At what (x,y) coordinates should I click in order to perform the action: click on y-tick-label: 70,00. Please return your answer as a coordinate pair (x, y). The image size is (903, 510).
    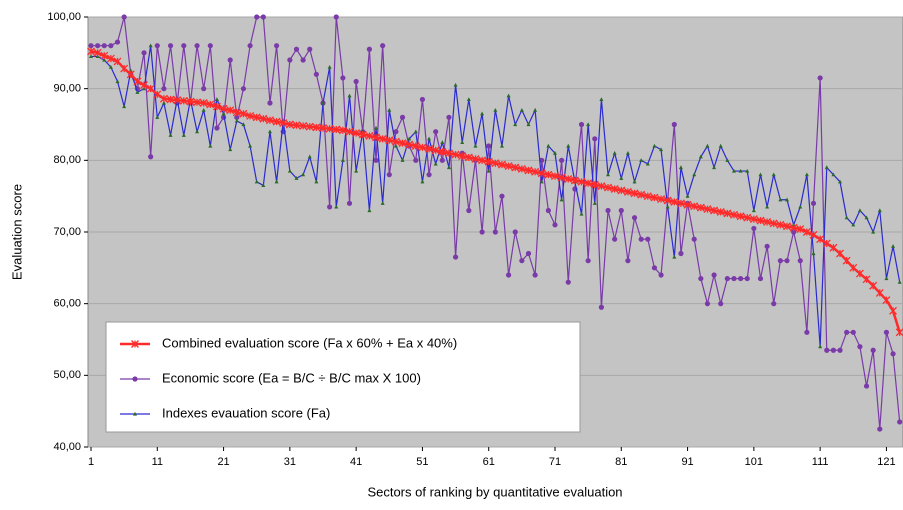
    Looking at the image, I should click on (67, 232).